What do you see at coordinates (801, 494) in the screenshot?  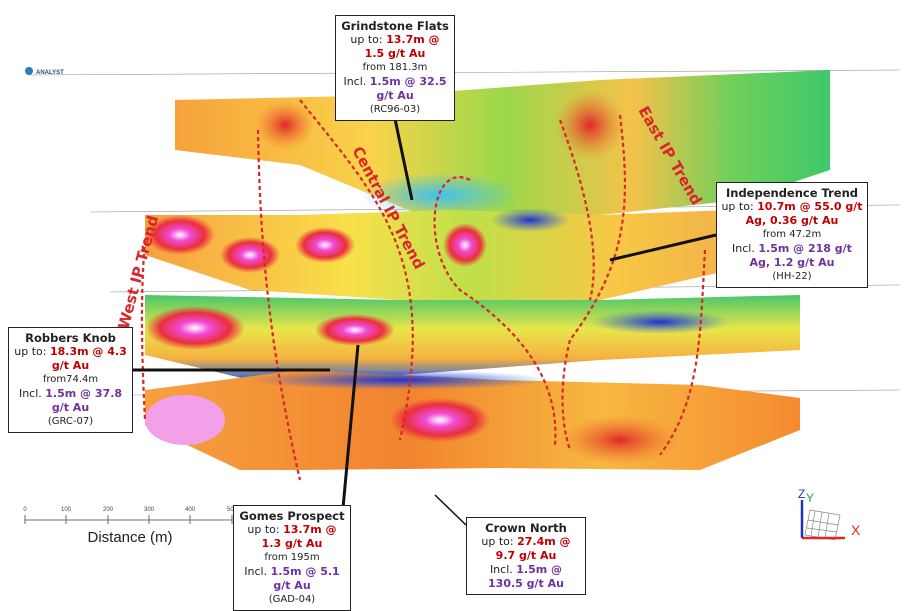 I see `axis-z: Z` at bounding box center [801, 494].